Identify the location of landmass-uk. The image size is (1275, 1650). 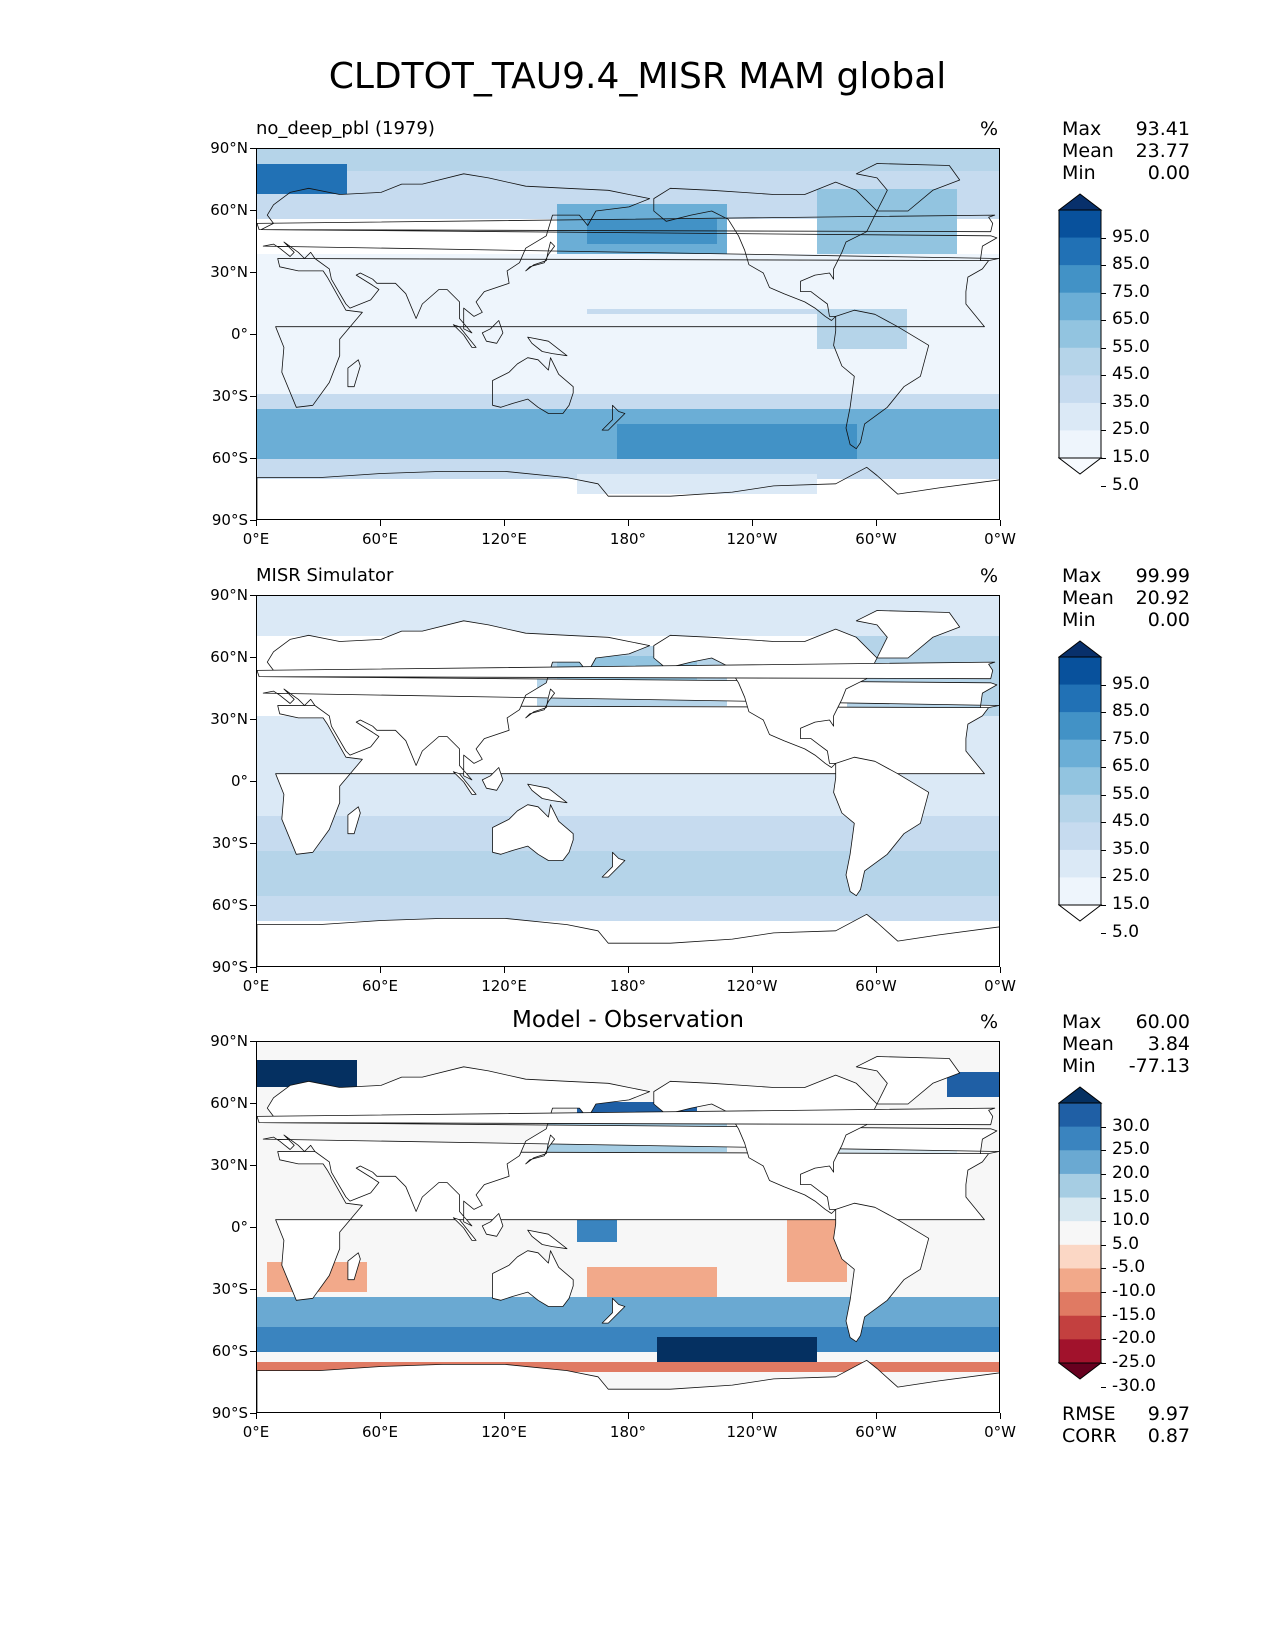
(626, 670).